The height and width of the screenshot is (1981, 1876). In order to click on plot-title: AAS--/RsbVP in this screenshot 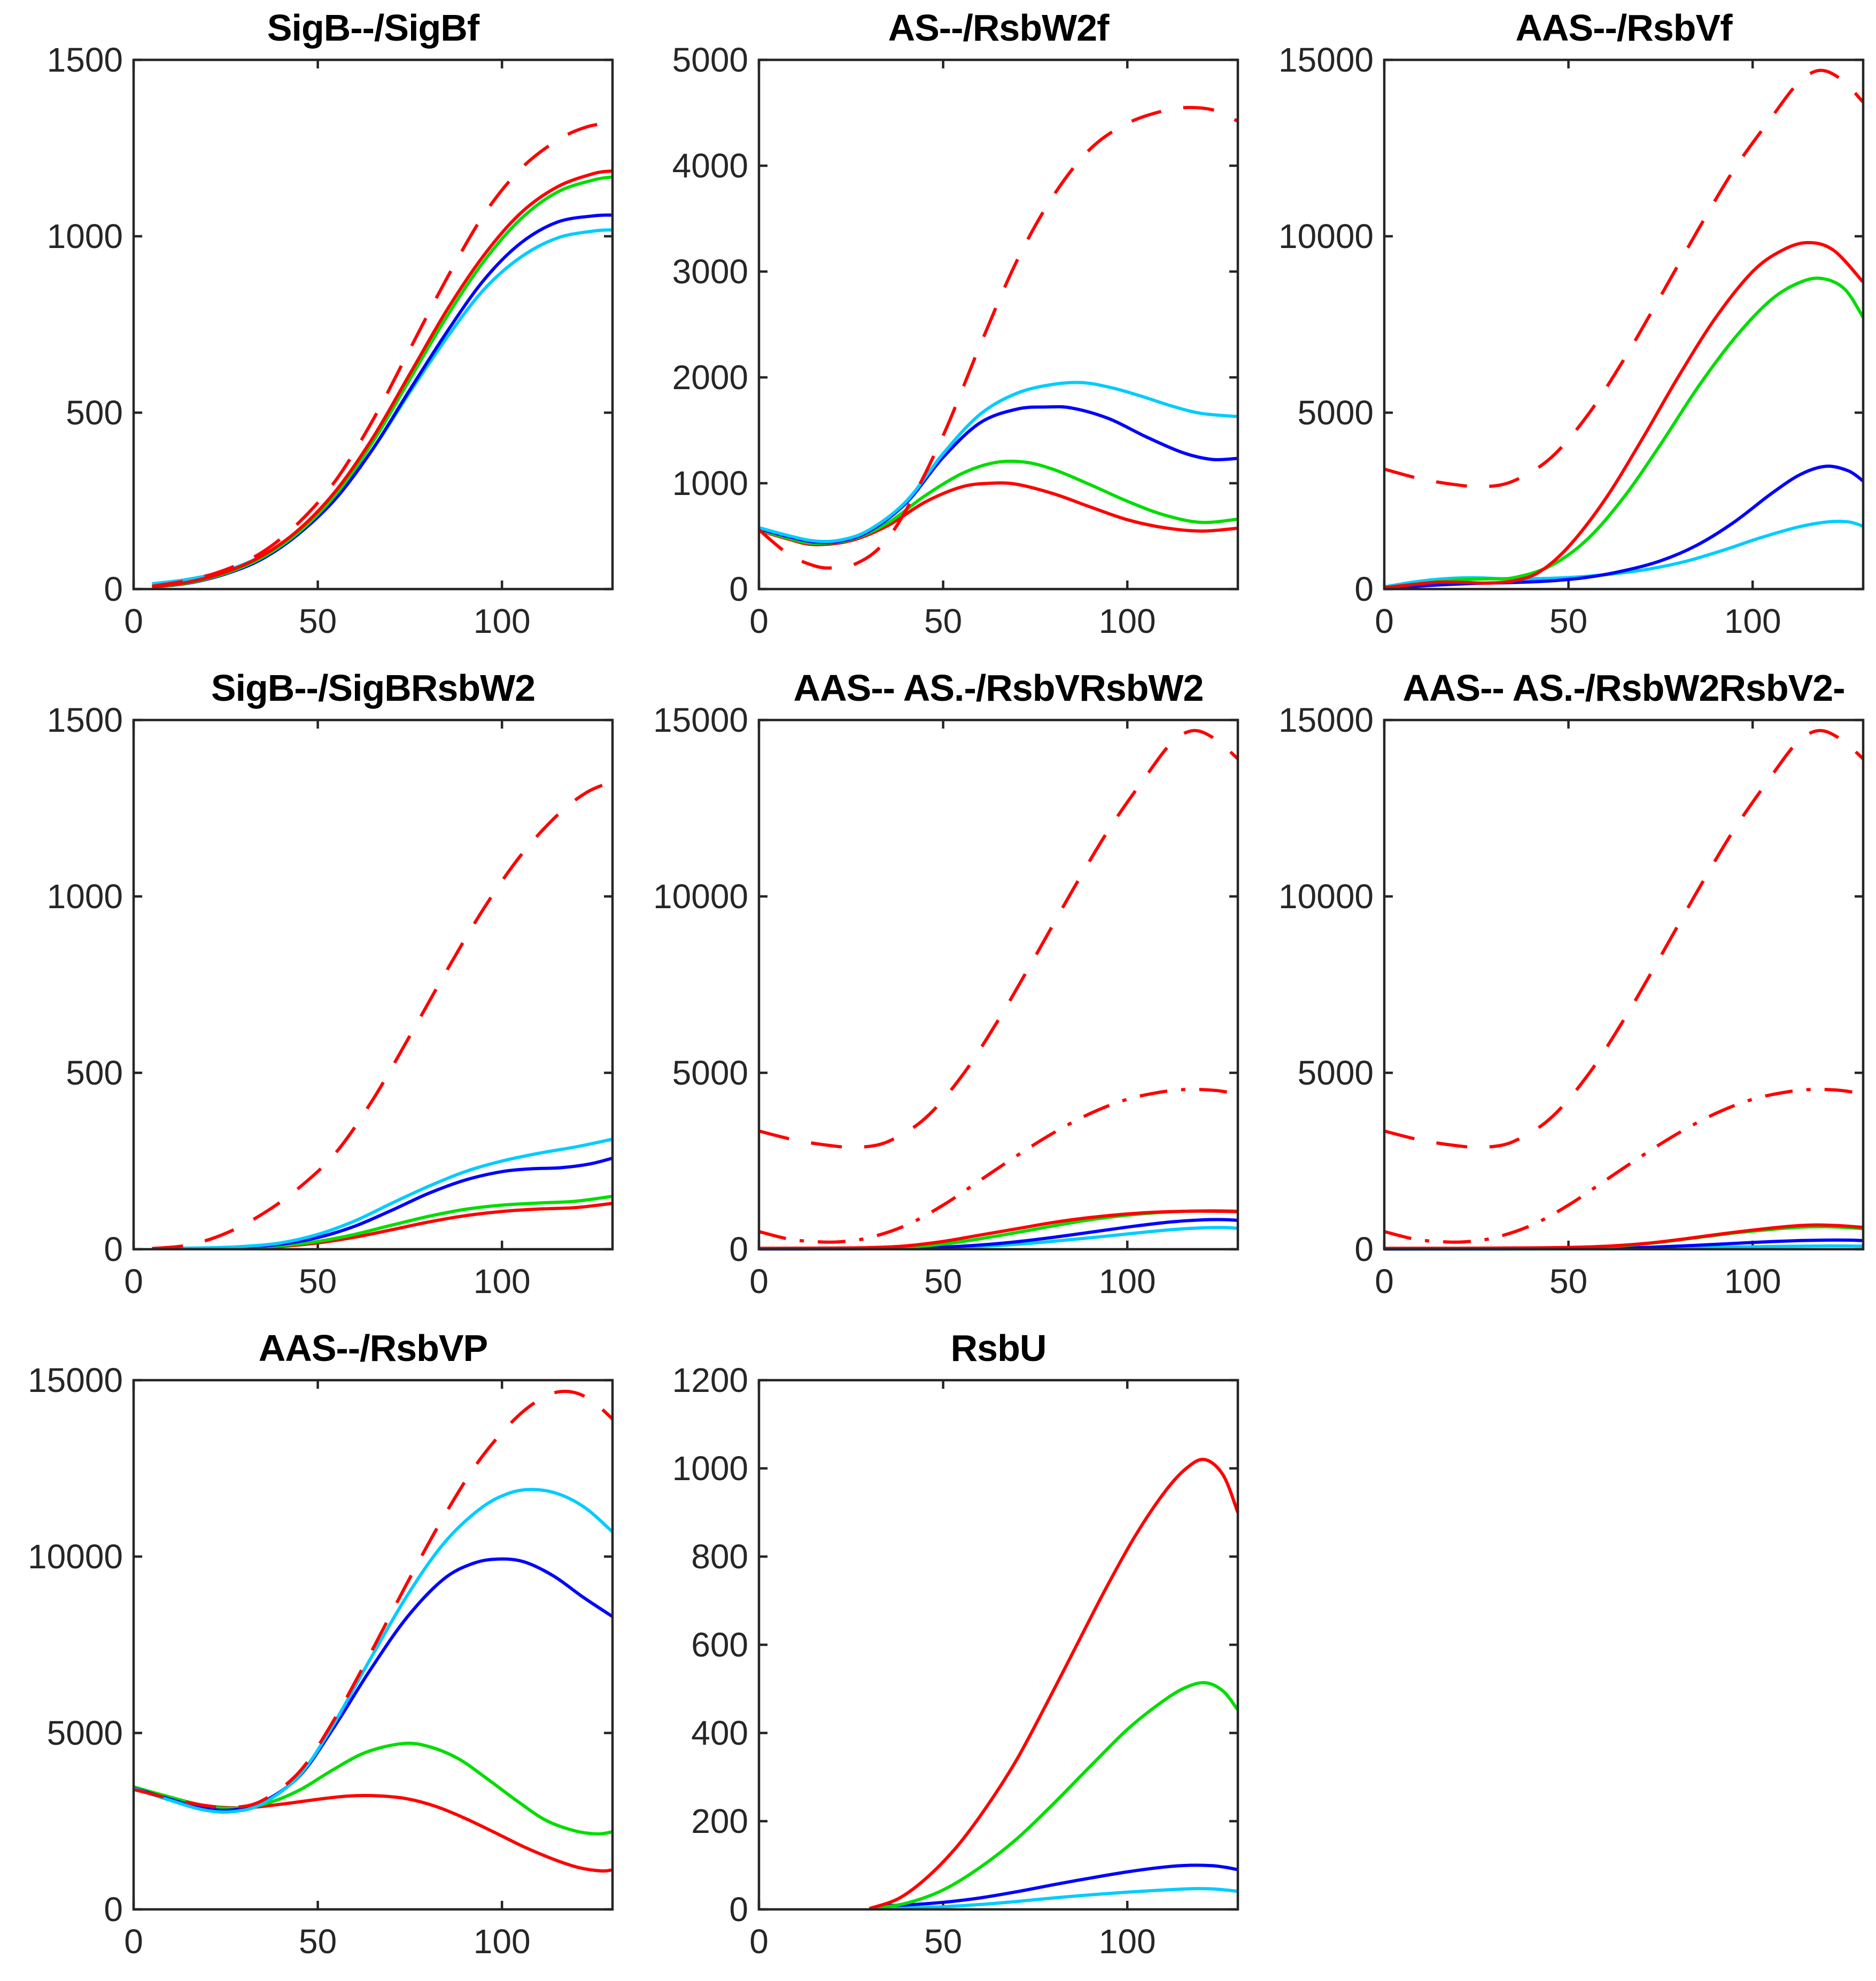, I will do `click(373, 1348)`.